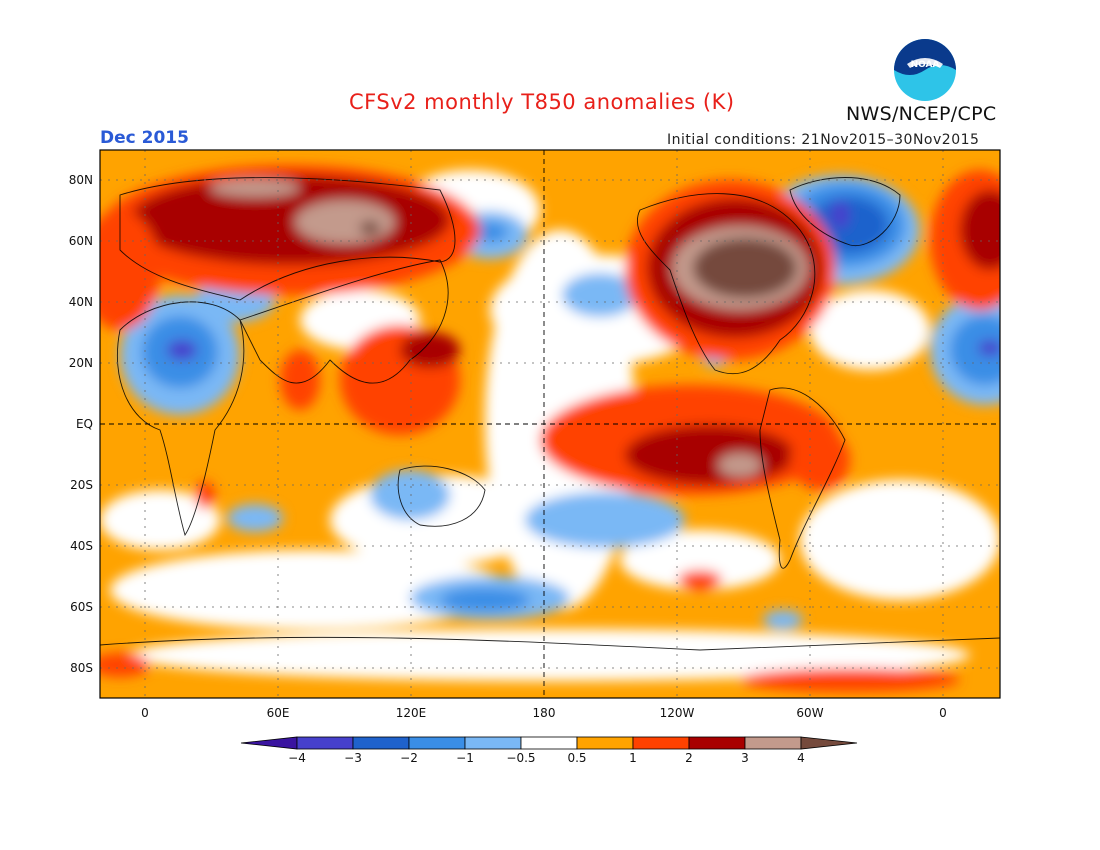 This screenshot has width=1100, height=850. I want to click on colorbar, so click(549, 743).